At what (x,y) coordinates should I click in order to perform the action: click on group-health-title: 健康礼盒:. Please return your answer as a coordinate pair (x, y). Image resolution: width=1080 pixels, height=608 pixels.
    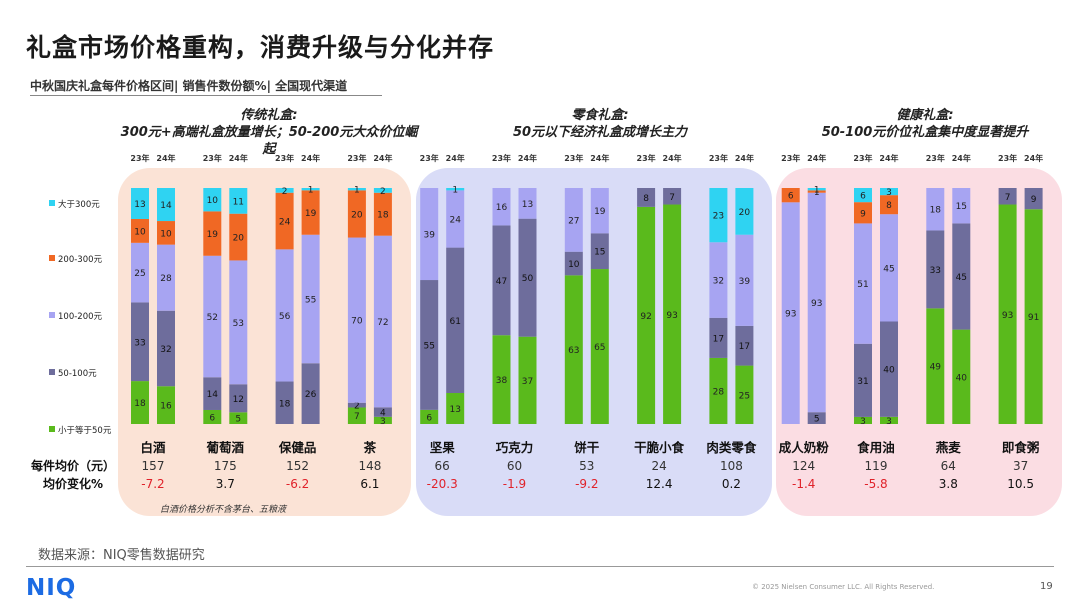
    Looking at the image, I should click on (925, 115).